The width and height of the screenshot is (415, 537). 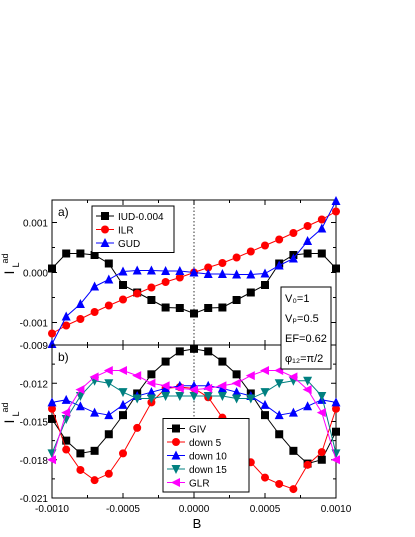 What do you see at coordinates (34, 461) in the screenshot?
I see `panel-b-y-tick-label: -0.018` at bounding box center [34, 461].